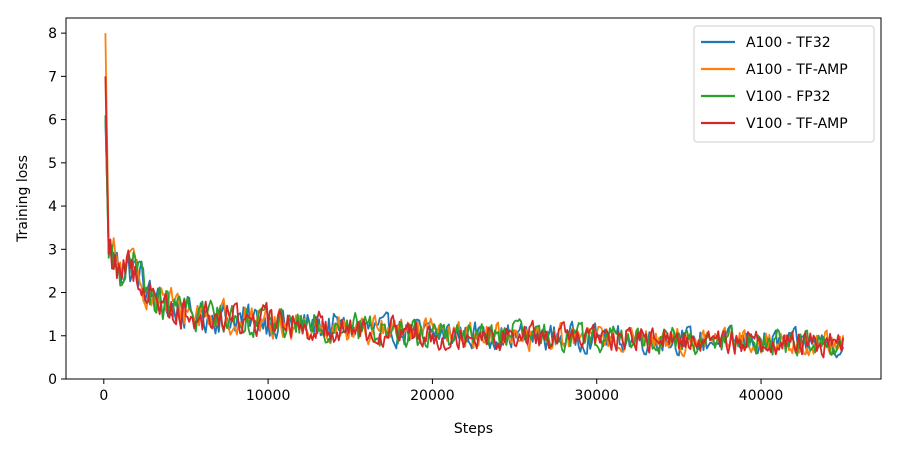 The width and height of the screenshot is (900, 450). Describe the element at coordinates (797, 124) in the screenshot. I see `legend-entry-label: V100 - TF-AMP` at that location.